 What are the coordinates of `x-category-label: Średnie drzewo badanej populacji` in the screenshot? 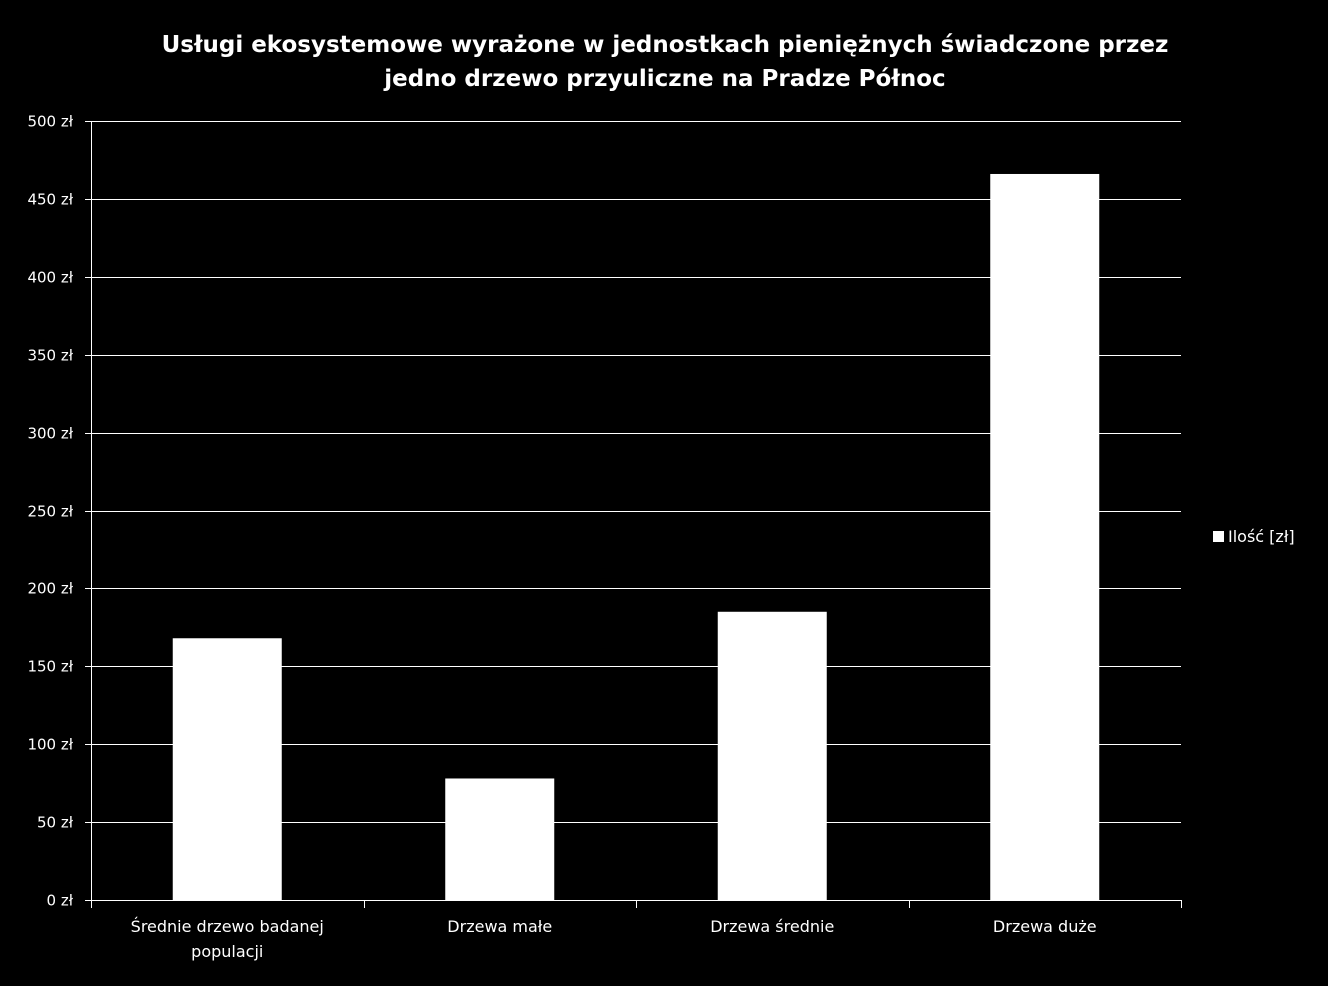 It's located at (227, 939).